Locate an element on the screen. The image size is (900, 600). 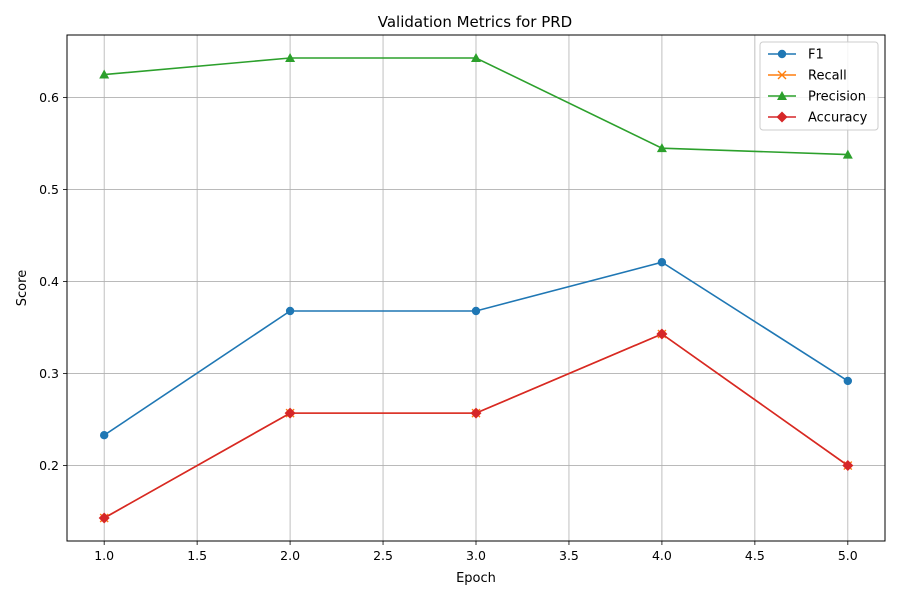
x-tick-label: 4.0 is located at coordinates (662, 555).